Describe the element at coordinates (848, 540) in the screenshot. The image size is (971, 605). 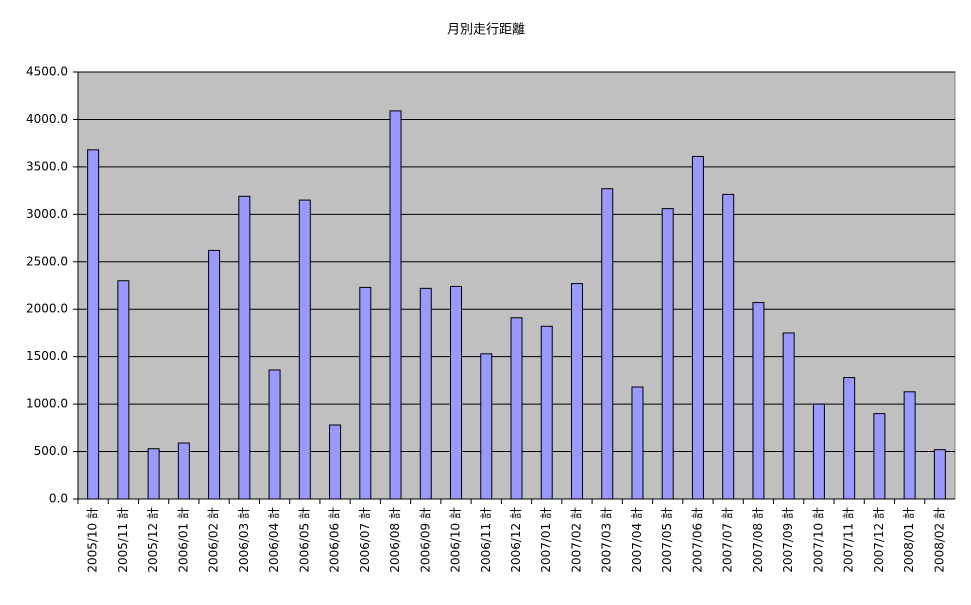
I see `x-tick-label: 2007/11 計` at that location.